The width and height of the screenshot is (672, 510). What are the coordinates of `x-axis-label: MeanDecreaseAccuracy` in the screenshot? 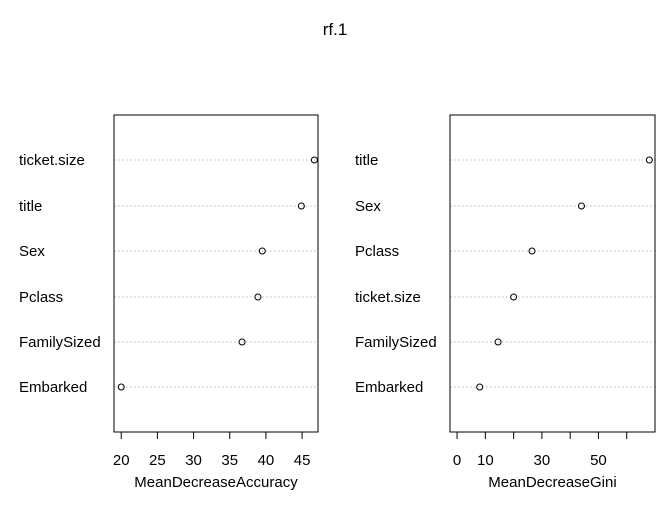 It's located at (216, 482).